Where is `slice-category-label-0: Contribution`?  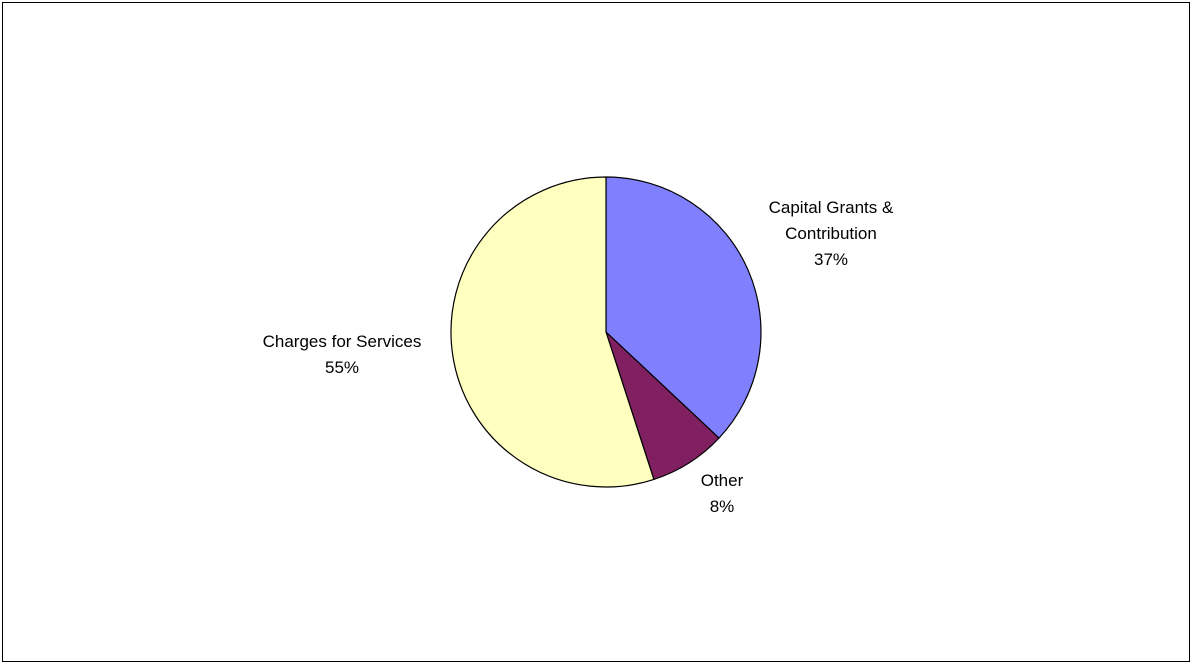
slice-category-label-0: Contribution is located at coordinates (831, 233).